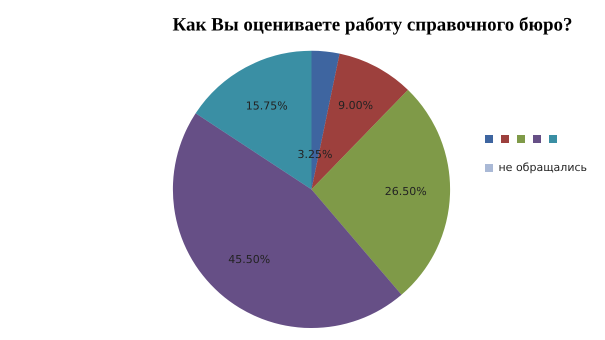  What do you see at coordinates (267, 105) in the screenshot?
I see `data-label: 15.75%` at bounding box center [267, 105].